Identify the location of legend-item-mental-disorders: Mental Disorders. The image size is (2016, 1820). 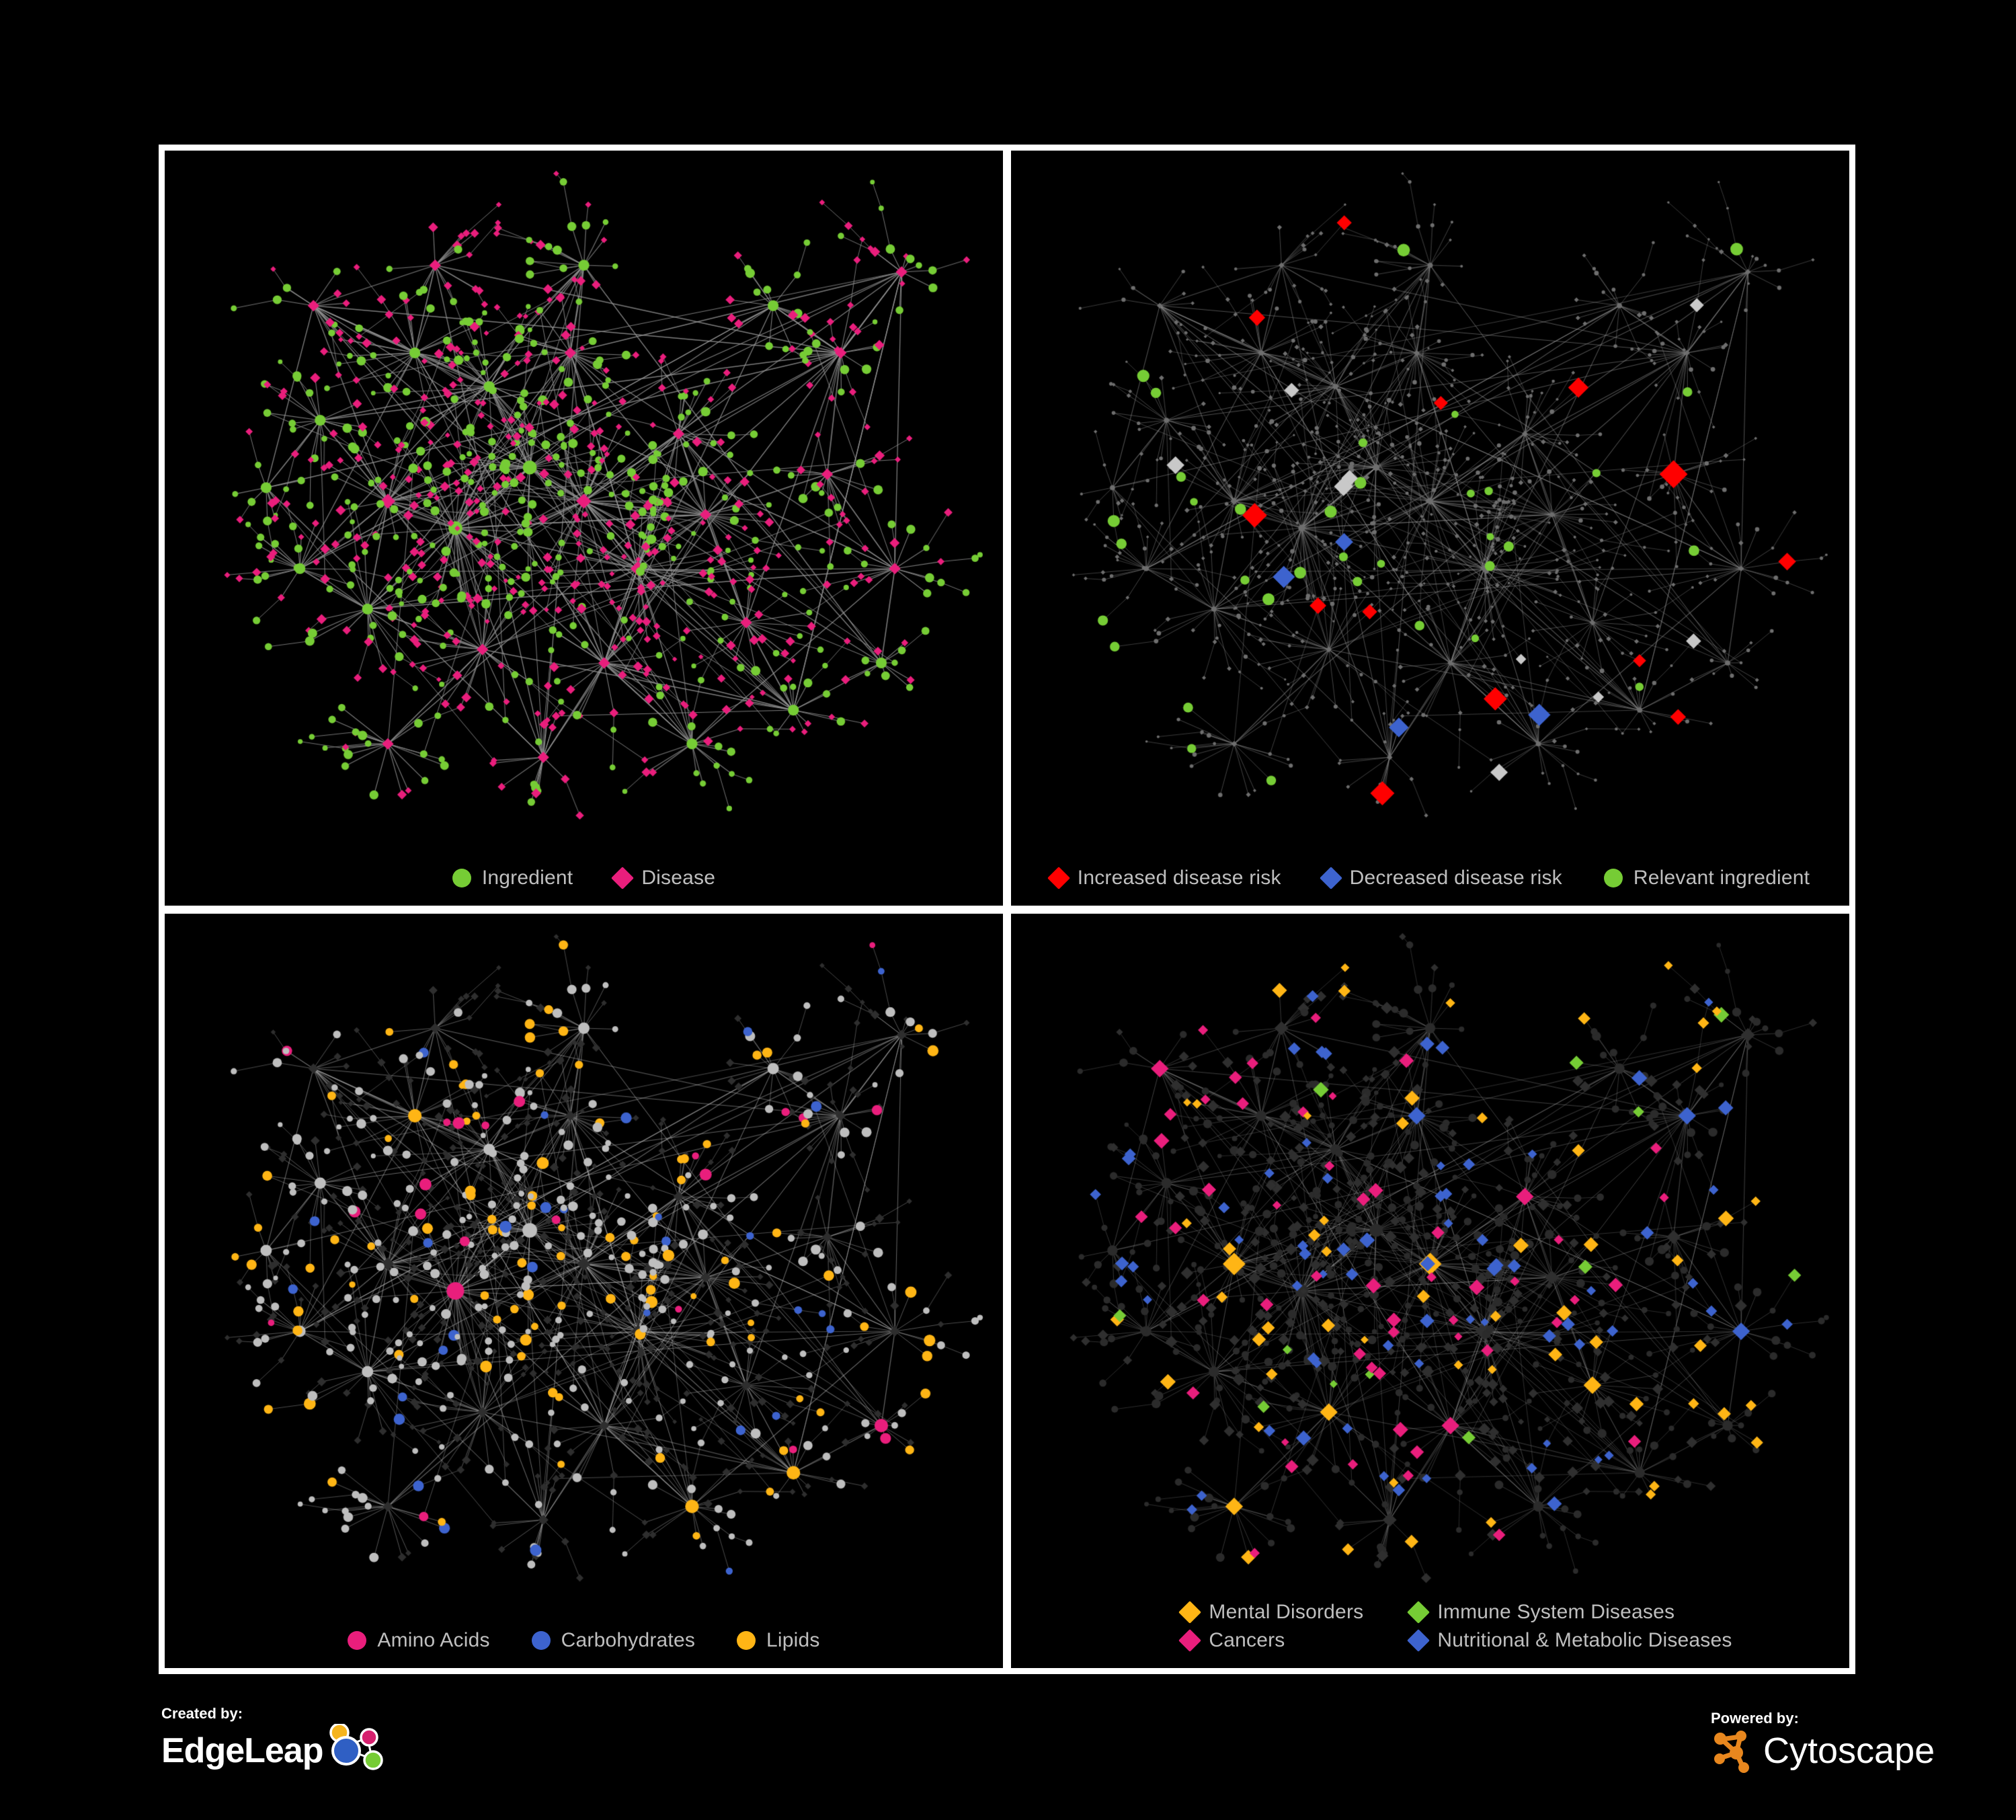
(1271, 1612).